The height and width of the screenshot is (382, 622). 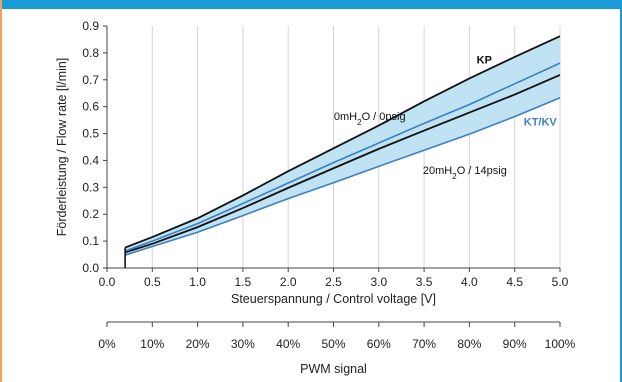 I want to click on pwm-tick-label: 20%, so click(x=198, y=344).